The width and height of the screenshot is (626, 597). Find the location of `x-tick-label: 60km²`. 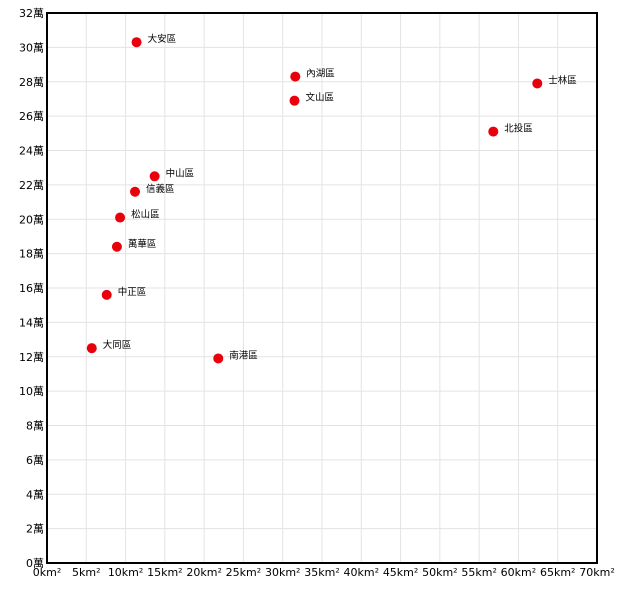

x-tick-label: 60km² is located at coordinates (519, 572).